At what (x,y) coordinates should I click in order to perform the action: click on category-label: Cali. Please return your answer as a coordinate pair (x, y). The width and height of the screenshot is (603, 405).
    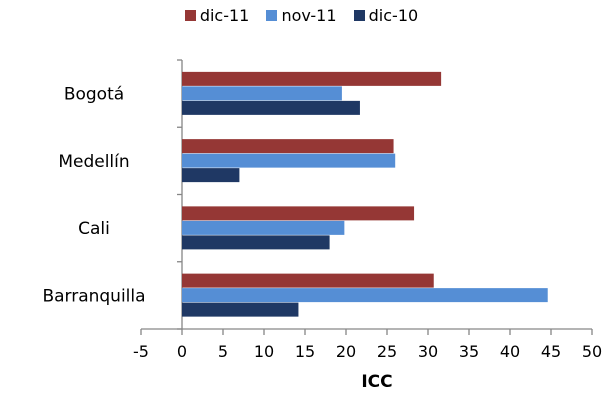
    Looking at the image, I should click on (94, 229).